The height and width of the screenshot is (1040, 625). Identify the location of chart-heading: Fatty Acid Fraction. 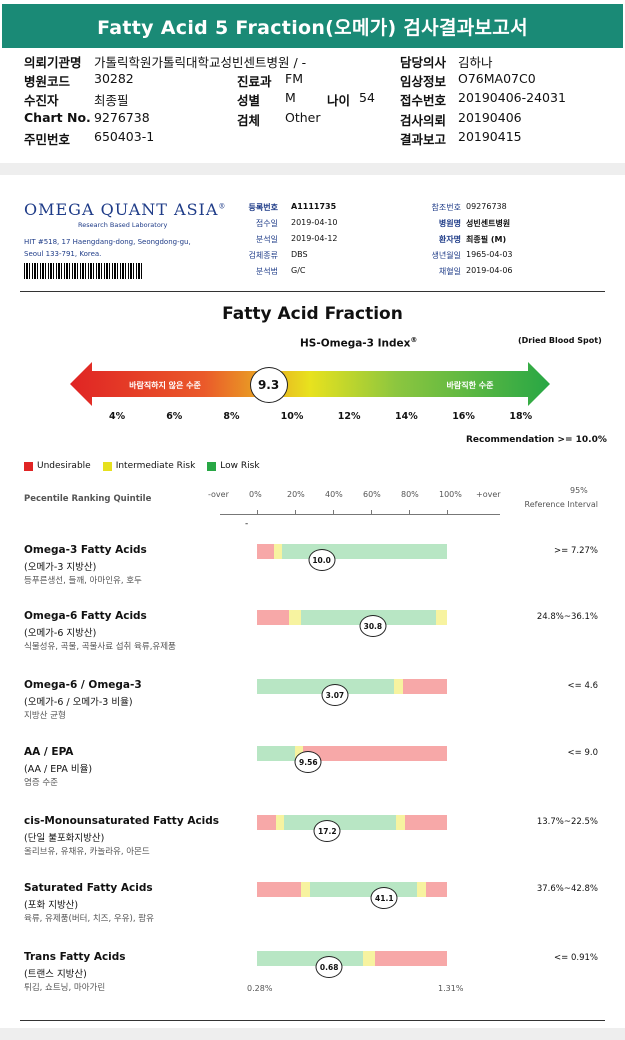
(312, 314).